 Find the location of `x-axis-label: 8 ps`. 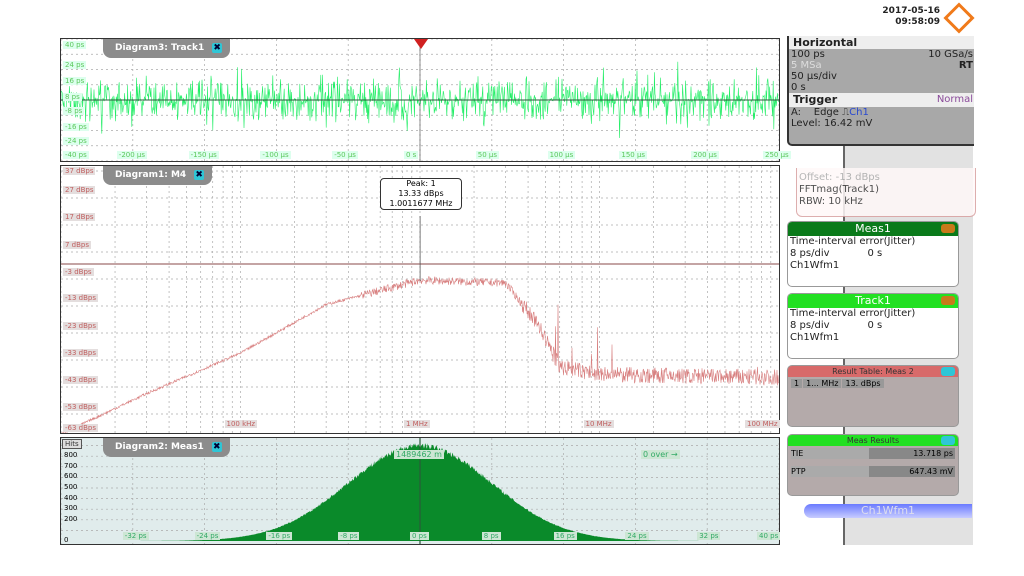

x-axis-label: 8 ps is located at coordinates (491, 536).